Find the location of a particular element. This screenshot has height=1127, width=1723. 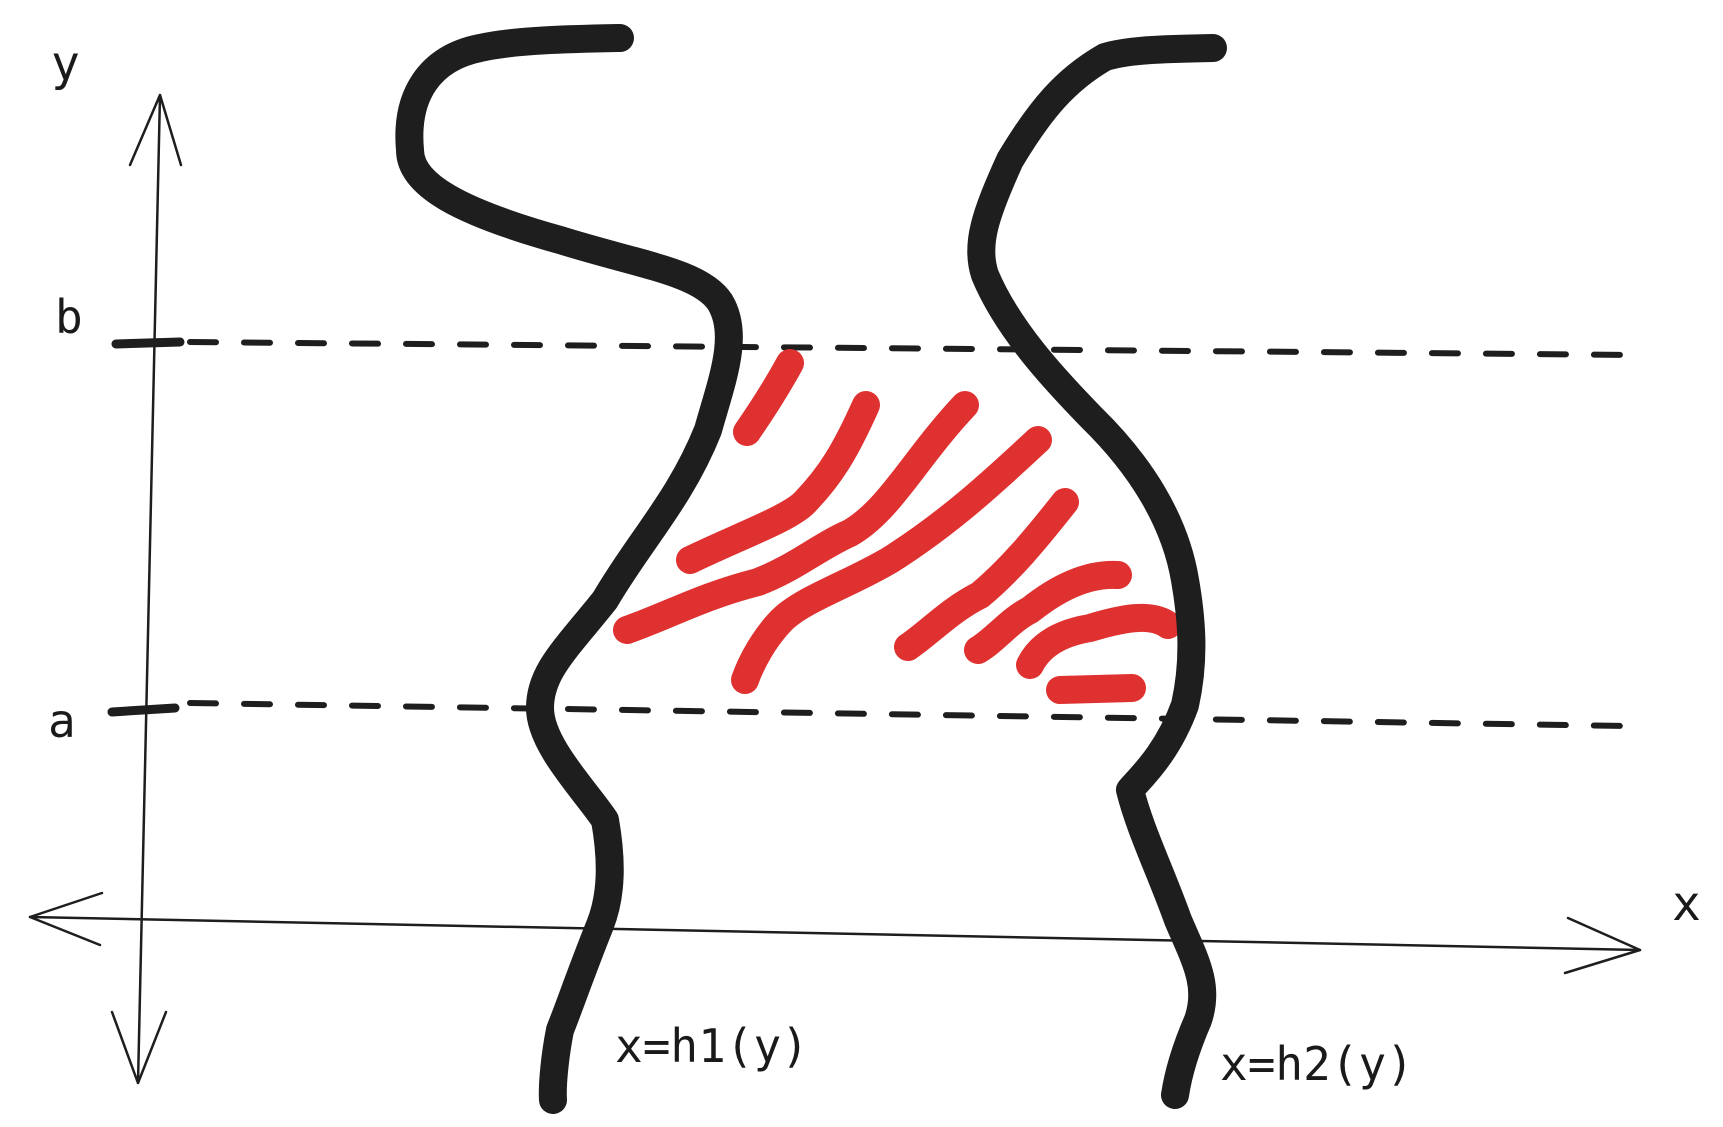

y-axis-line is located at coordinates (149, 589).